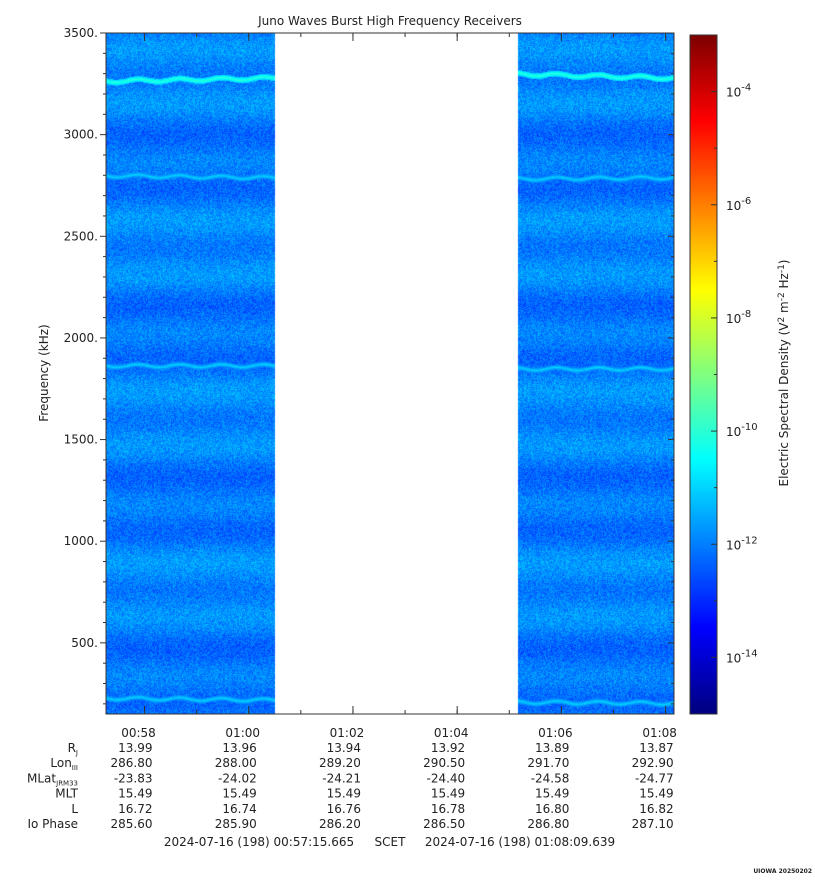  What do you see at coordinates (132, 824) in the screenshot?
I see `ephemeris-value: 285.60` at bounding box center [132, 824].